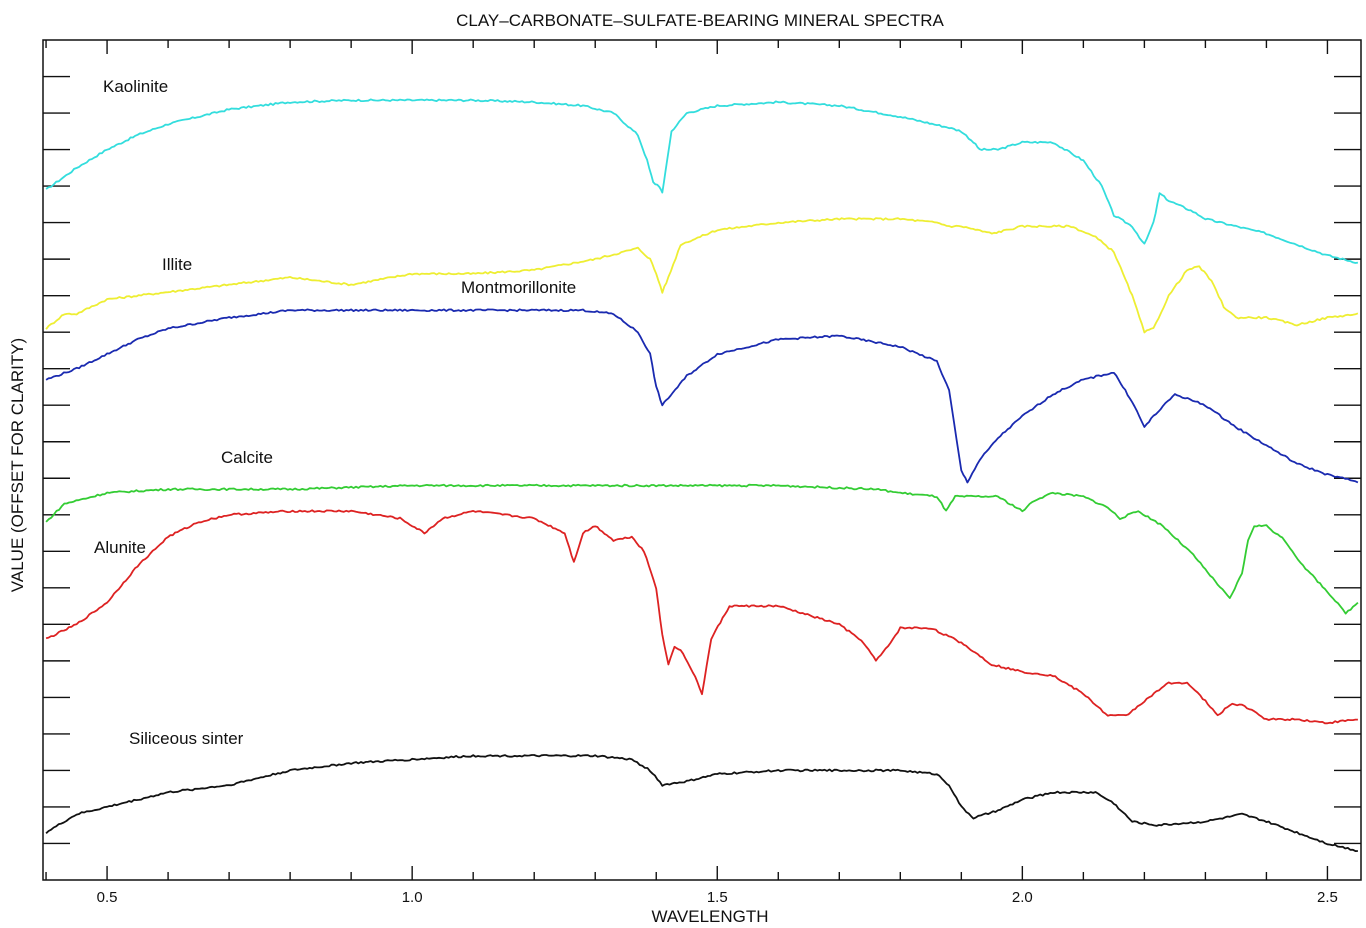  What do you see at coordinates (17, 465) in the screenshot?
I see `y-axis-label: VALUE (OFFSET FOR CLARITY)` at bounding box center [17, 465].